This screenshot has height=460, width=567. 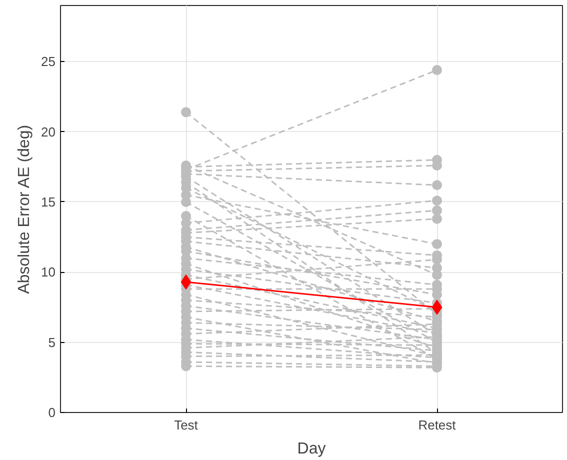 What do you see at coordinates (48, 62) in the screenshot?
I see `y-tick-label: 25` at bounding box center [48, 62].